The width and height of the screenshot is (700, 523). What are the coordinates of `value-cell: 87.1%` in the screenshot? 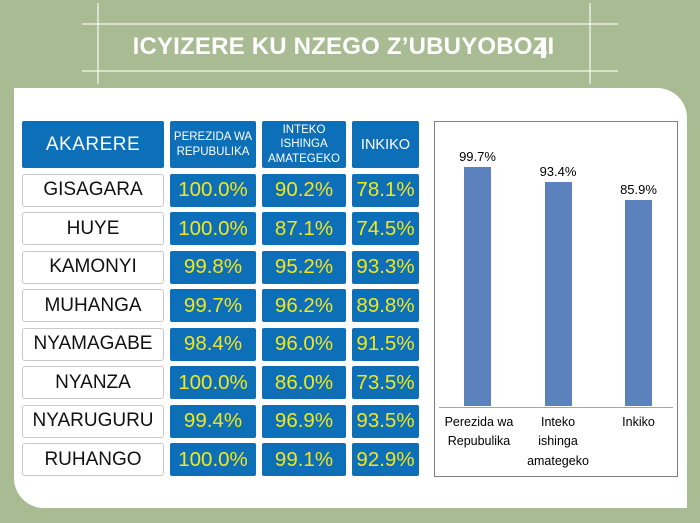 It's located at (304, 228).